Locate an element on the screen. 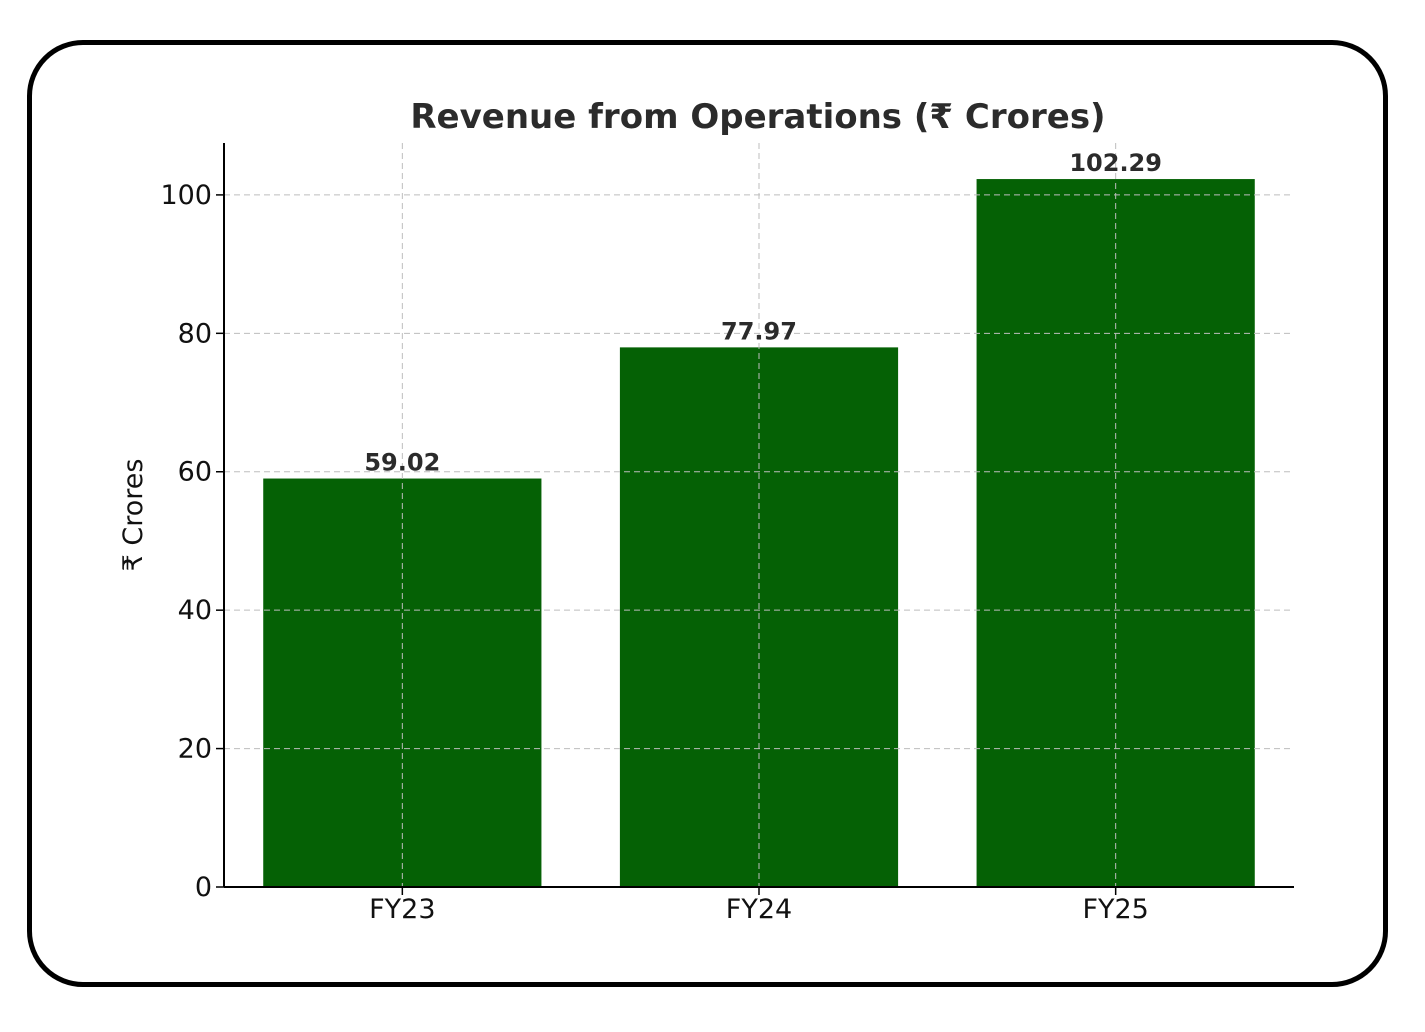  y-axis-label: ₹ Crores is located at coordinates (133, 515).